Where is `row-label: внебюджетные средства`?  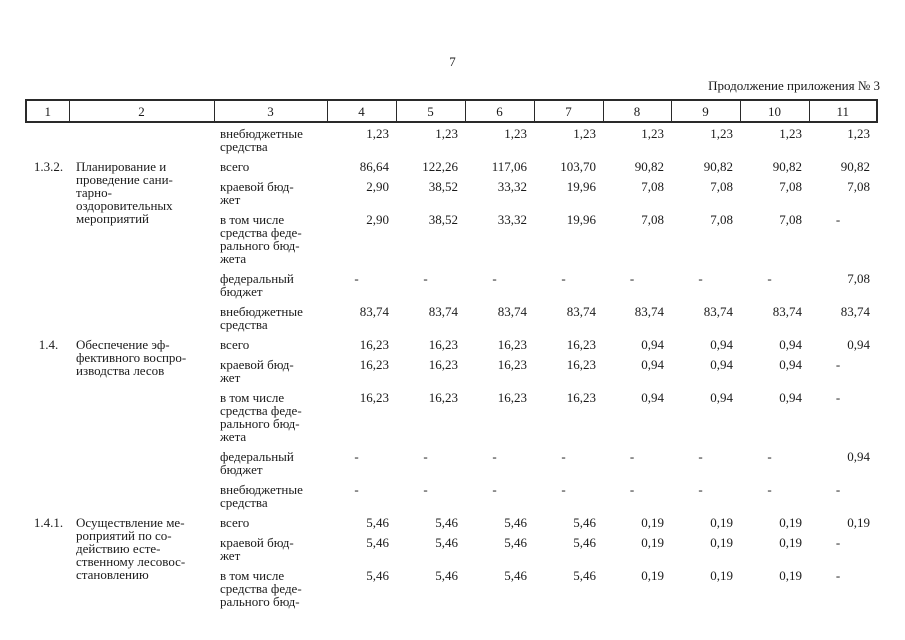
row-label: внебюджетные средства is located at coordinates (261, 496).